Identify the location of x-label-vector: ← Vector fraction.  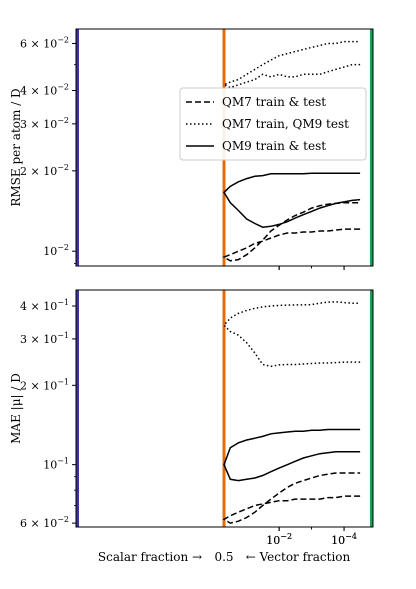
(298, 557).